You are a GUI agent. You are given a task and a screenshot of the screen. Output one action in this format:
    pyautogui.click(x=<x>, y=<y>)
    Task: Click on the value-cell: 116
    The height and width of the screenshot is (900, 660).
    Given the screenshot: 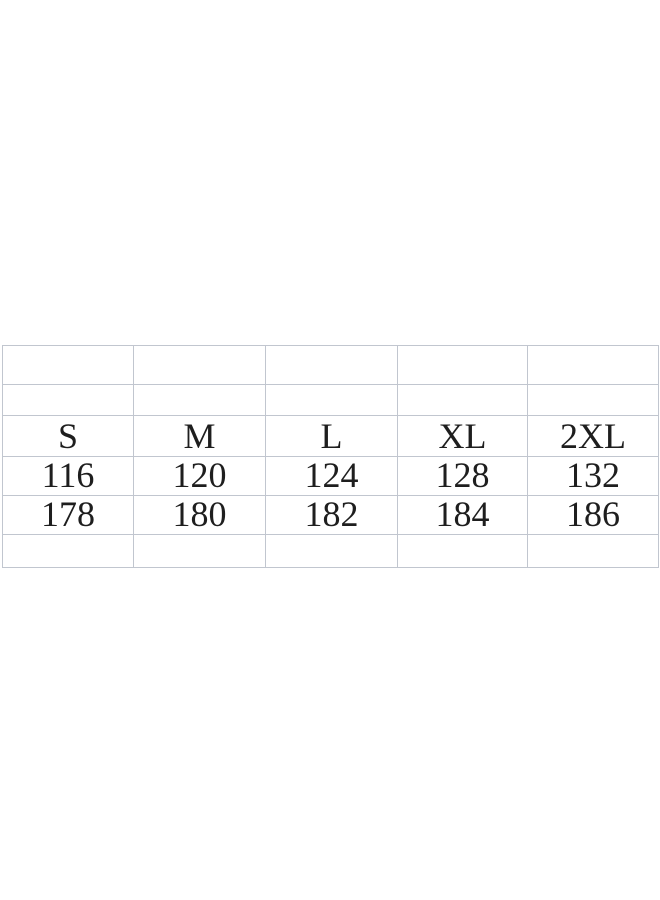 What is the action you would take?
    pyautogui.click(x=68, y=476)
    